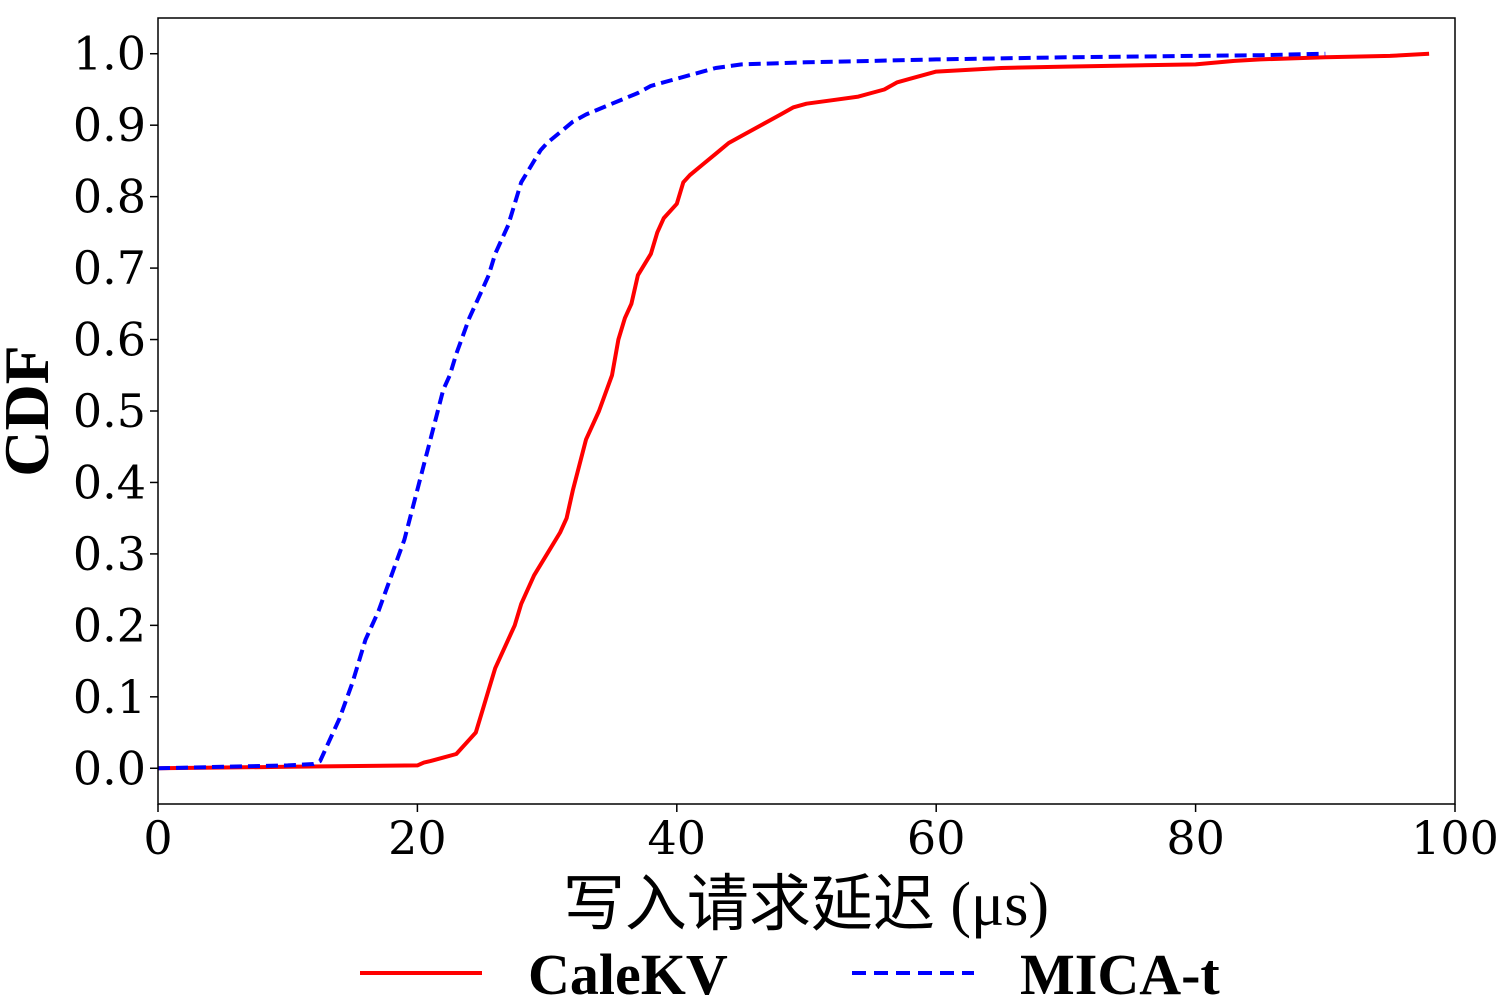 This screenshot has height=1000, width=1500. Describe the element at coordinates (1120, 971) in the screenshot. I see `legend-label-mica-t: MICA-t` at that location.